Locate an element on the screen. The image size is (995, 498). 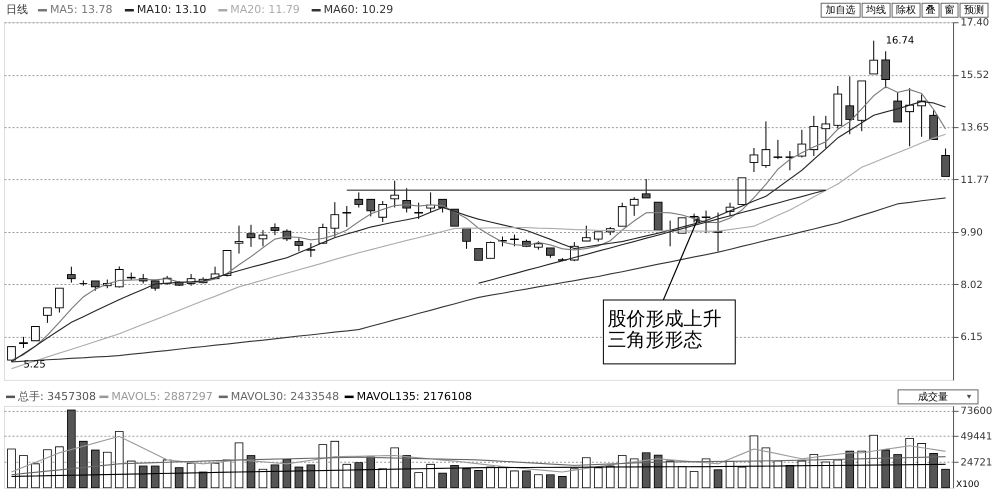
legend-label: MA10: 13.10 is located at coordinates (171, 9).